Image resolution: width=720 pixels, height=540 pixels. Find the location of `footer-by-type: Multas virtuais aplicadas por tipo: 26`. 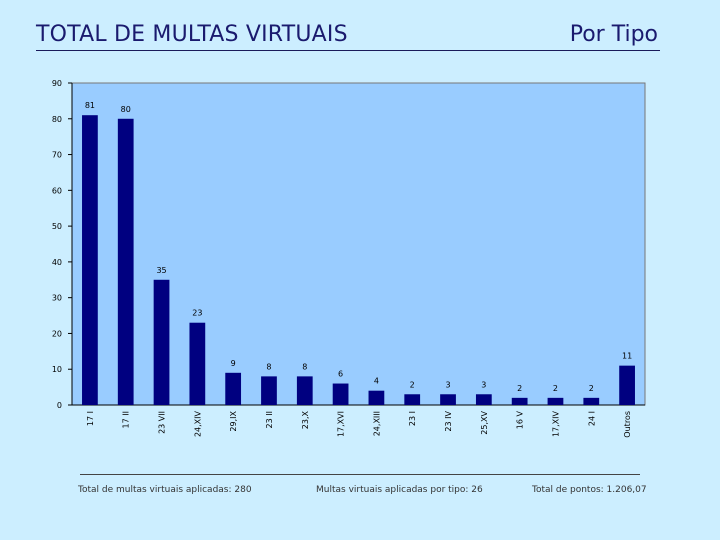

footer-by-type: Multas virtuais aplicadas por tipo: 26 is located at coordinates (399, 490).